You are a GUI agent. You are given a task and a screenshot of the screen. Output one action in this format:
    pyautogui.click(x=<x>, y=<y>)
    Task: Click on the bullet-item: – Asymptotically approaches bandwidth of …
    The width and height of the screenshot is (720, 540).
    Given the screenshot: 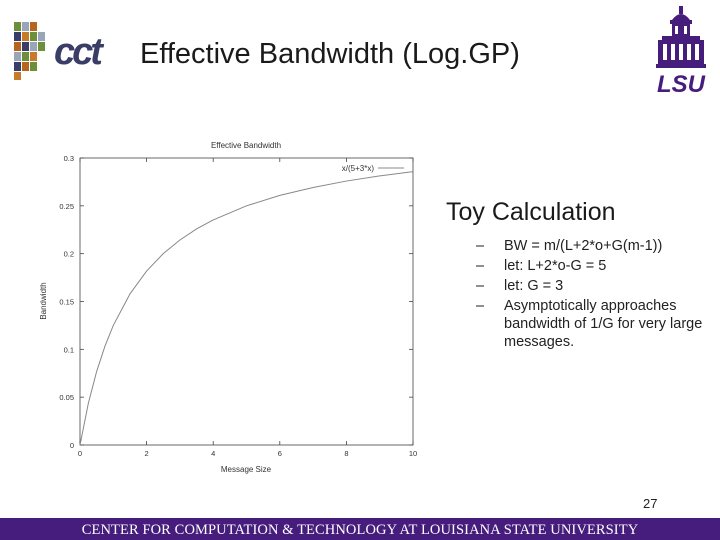 What is the action you would take?
    pyautogui.click(x=596, y=324)
    